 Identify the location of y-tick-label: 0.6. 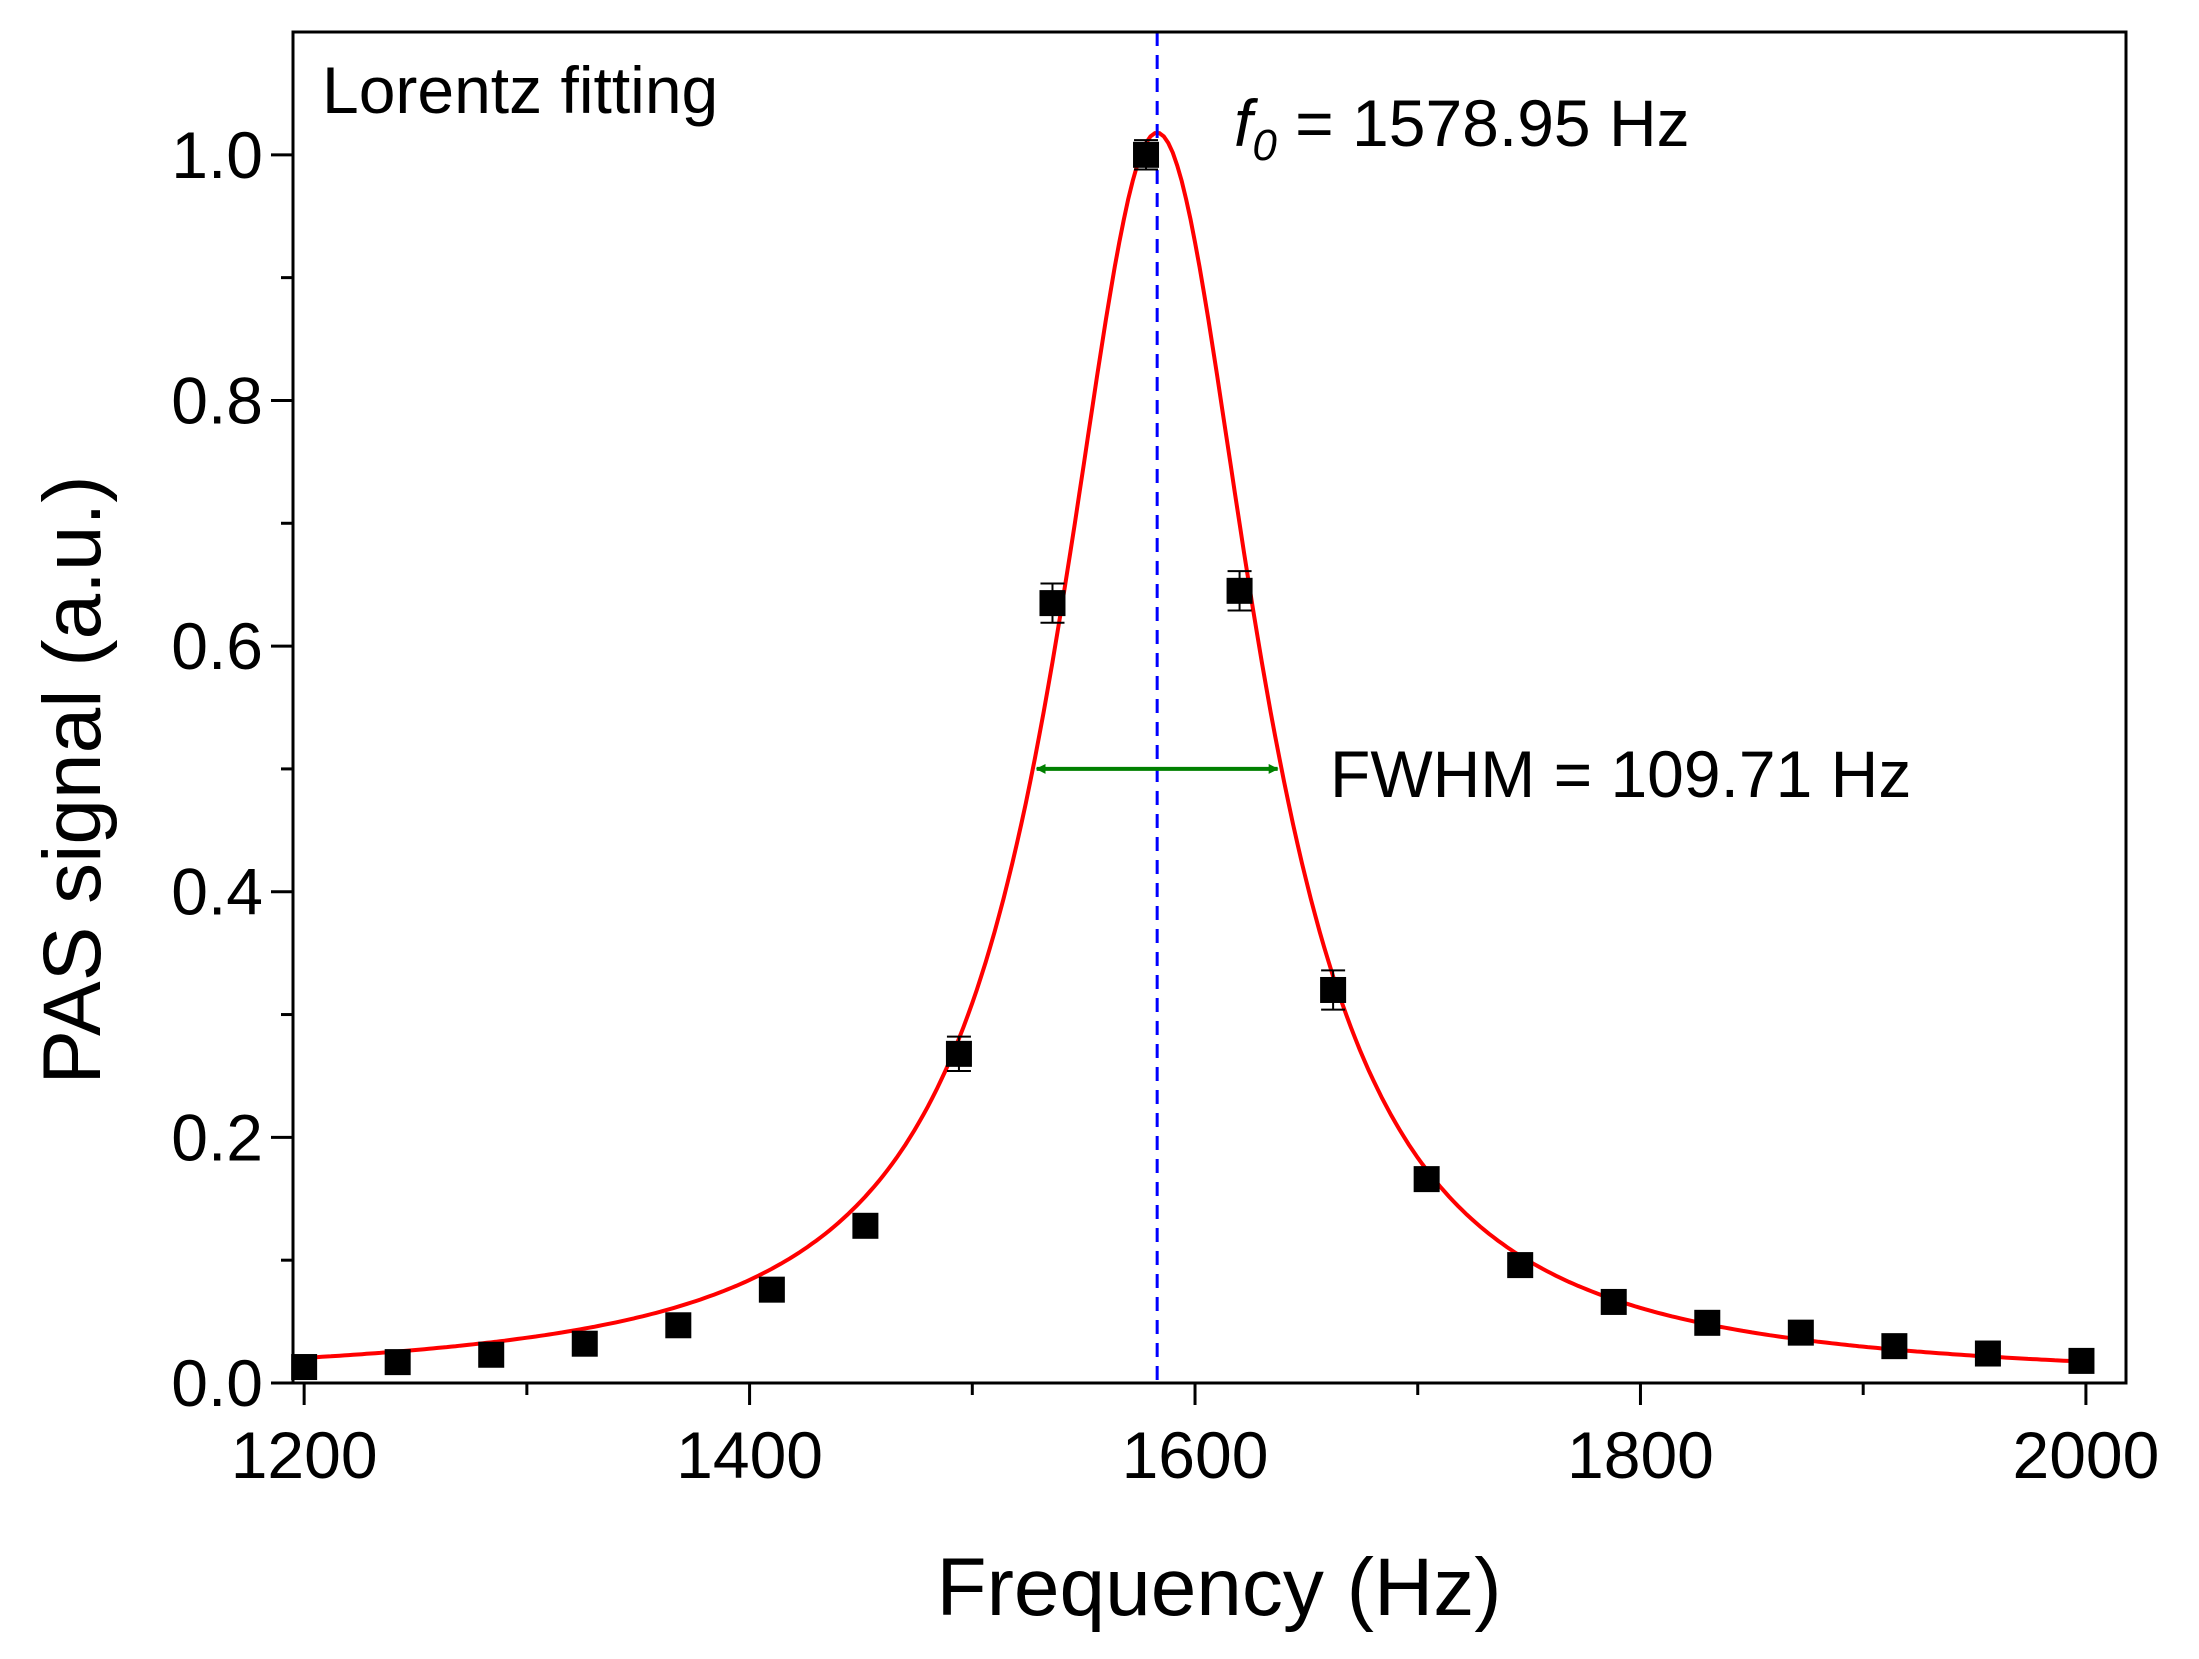
(217, 646).